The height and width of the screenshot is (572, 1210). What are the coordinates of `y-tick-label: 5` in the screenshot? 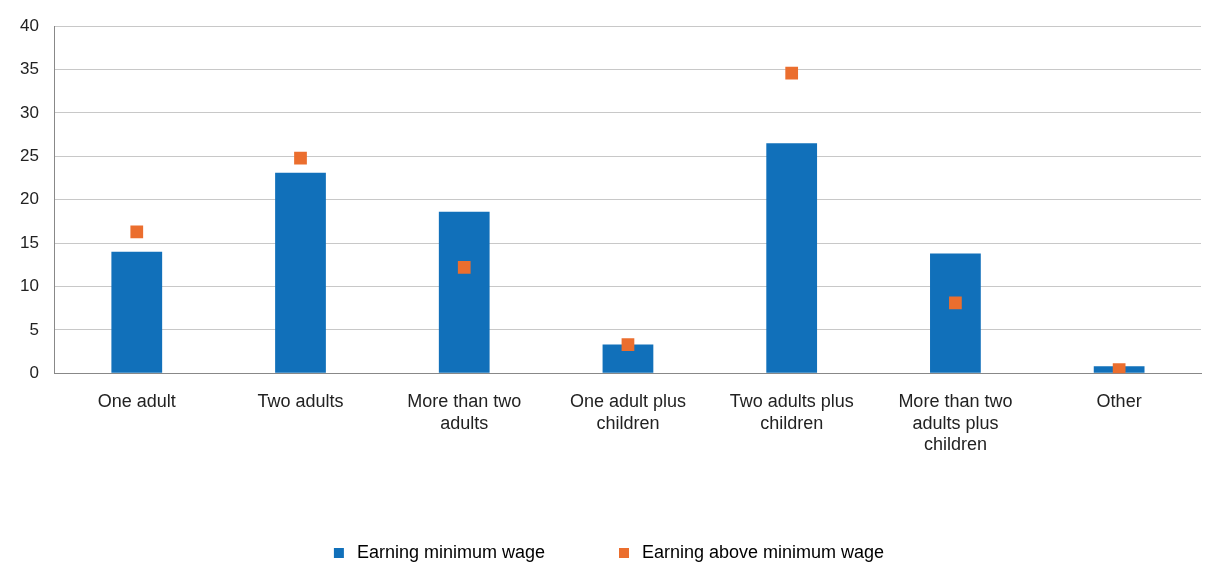 It's located at (34, 329).